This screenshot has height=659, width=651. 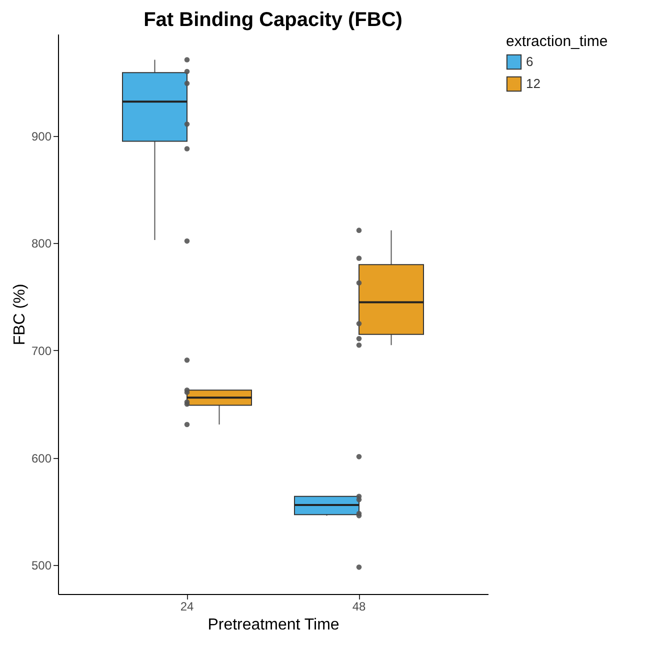 What do you see at coordinates (274, 625) in the screenshot?
I see `x-axis-title: Pretreatment Time` at bounding box center [274, 625].